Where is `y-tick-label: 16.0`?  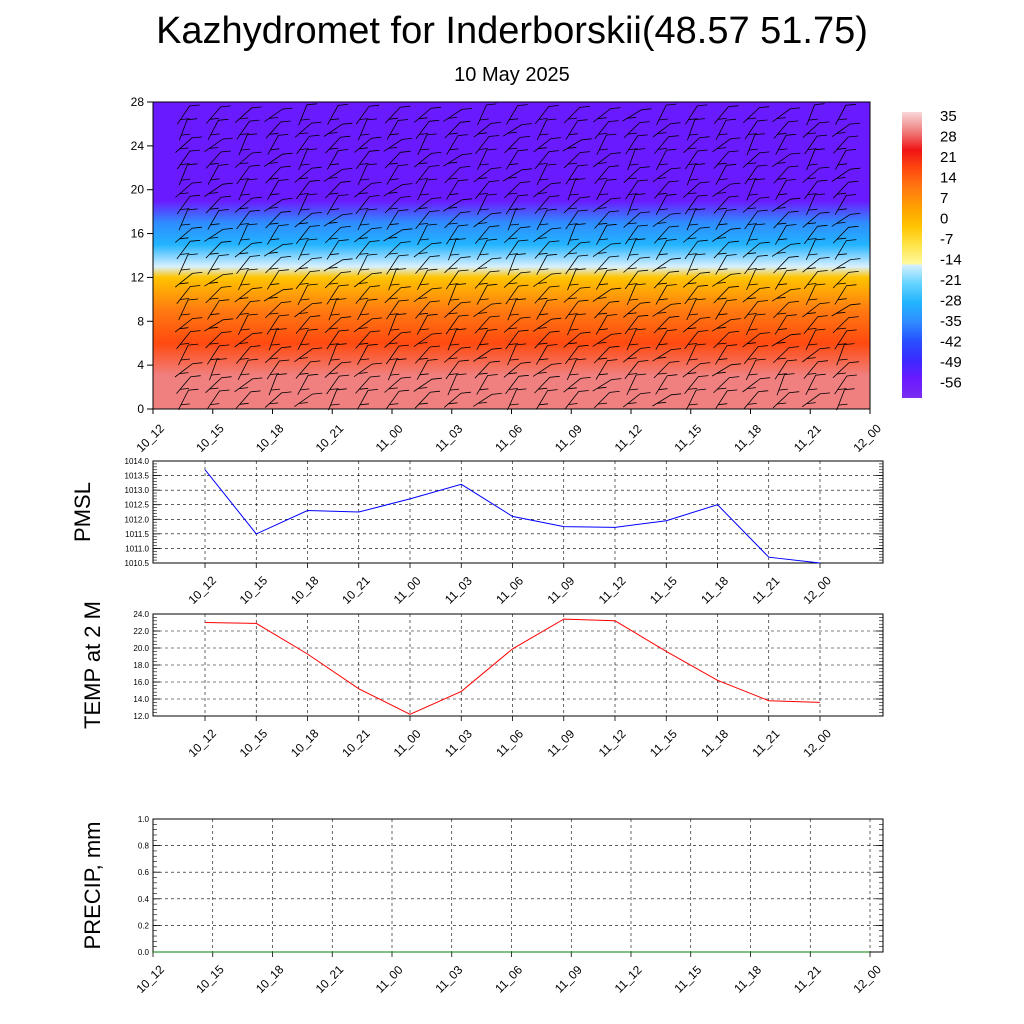
y-tick-label: 16.0 is located at coordinates (141, 682).